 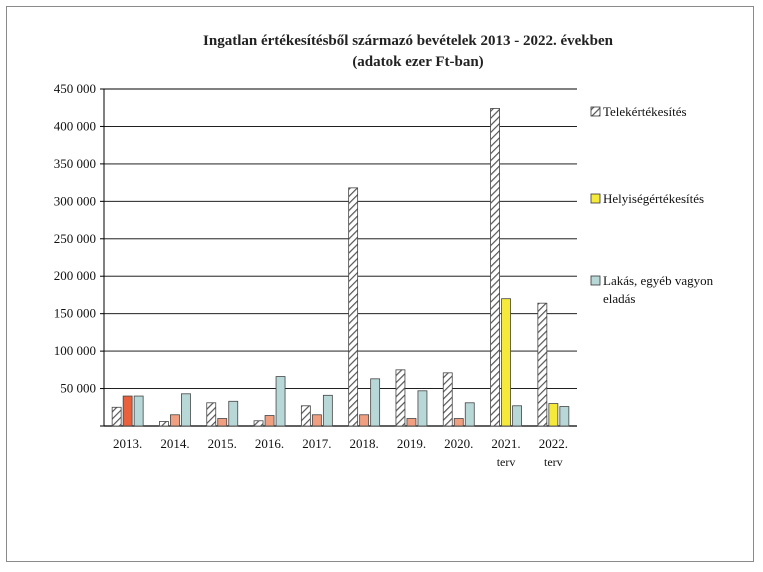 I want to click on y-tick-label: 150 000, so click(x=75, y=313).